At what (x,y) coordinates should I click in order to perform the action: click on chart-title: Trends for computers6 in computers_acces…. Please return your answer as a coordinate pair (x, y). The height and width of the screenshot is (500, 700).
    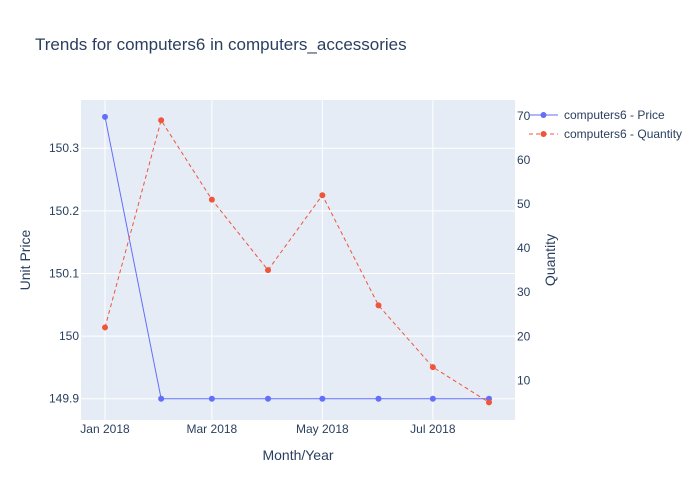
    Looking at the image, I should click on (221, 44).